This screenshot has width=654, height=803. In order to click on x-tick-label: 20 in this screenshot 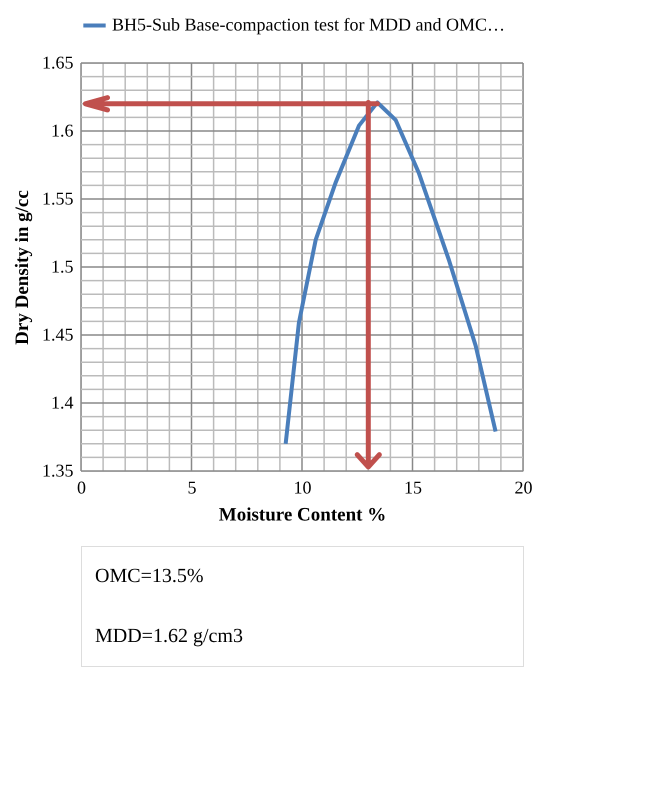, I will do `click(523, 488)`.